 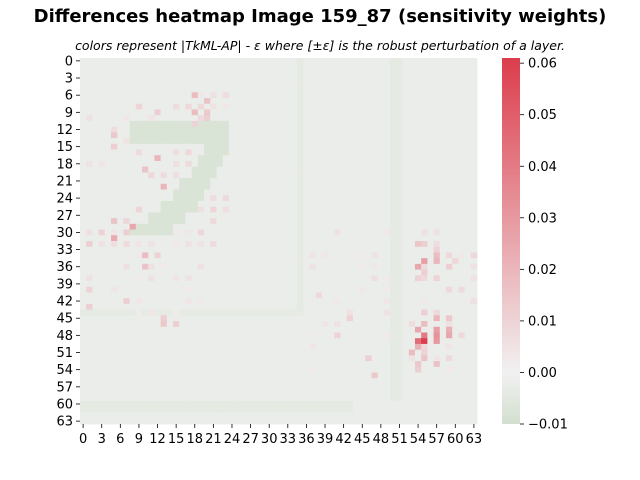 What do you see at coordinates (64, 267) in the screenshot?
I see `y-tick-label: 36` at bounding box center [64, 267].